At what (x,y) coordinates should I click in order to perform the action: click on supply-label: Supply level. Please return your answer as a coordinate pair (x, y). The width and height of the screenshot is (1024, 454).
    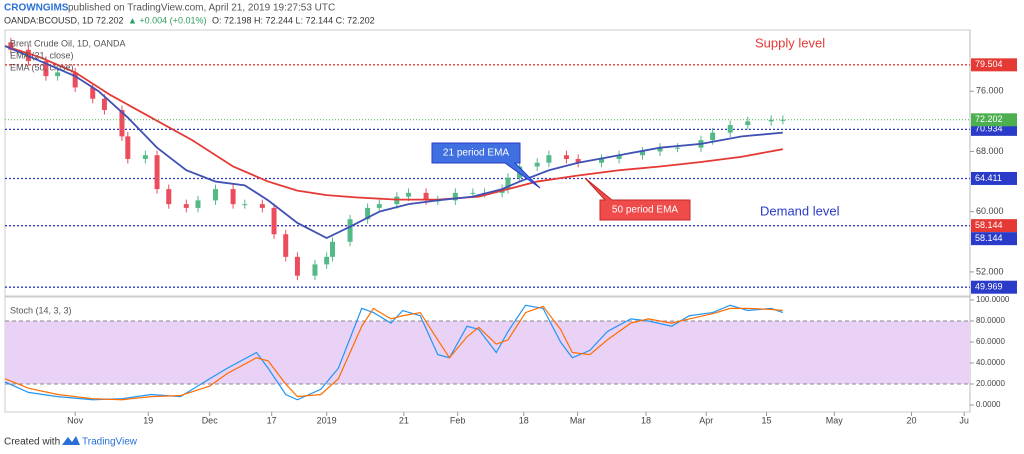
    Looking at the image, I should click on (790, 42).